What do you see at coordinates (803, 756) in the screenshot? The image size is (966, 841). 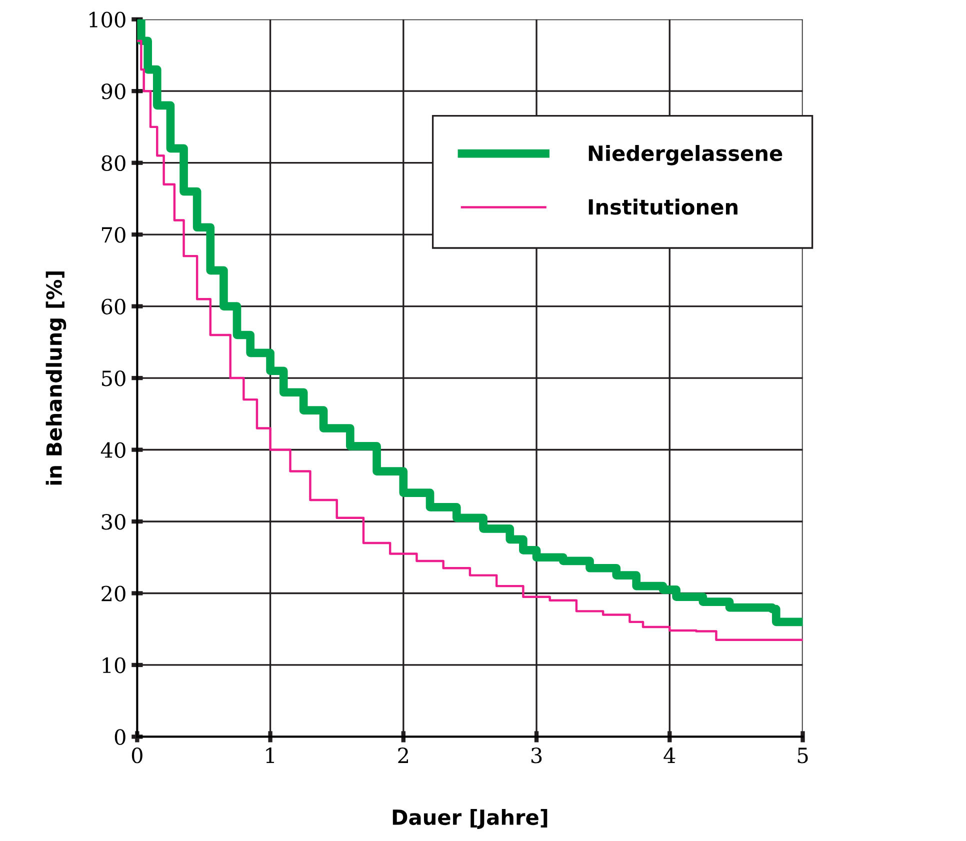 I see `x-tick-label: 5` at bounding box center [803, 756].